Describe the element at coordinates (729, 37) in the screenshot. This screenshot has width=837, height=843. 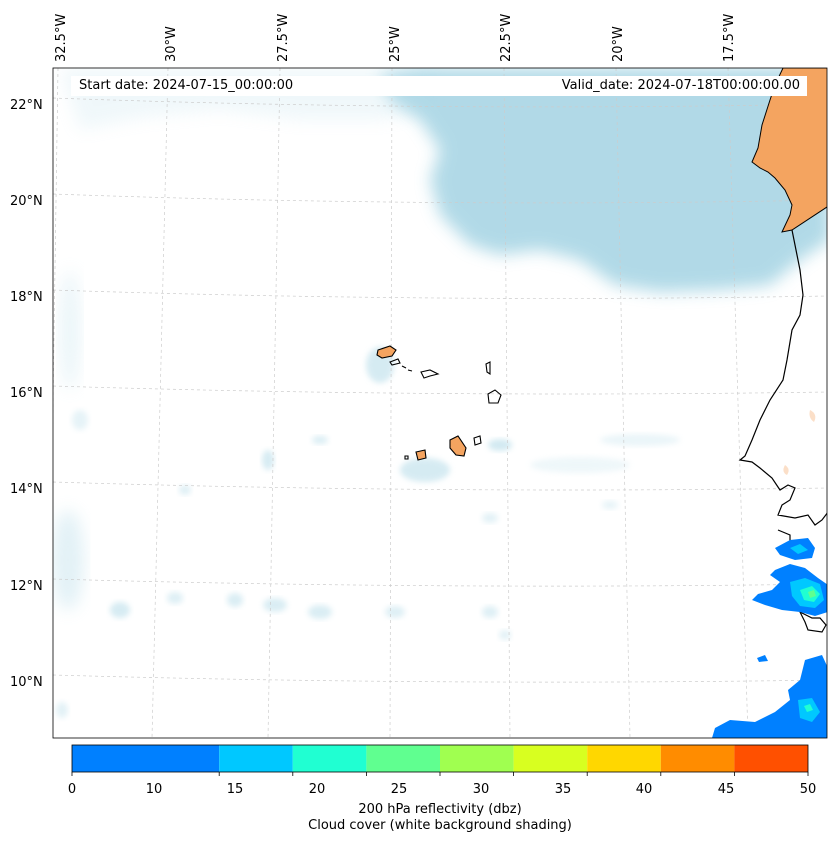
I see `lon-label-17-5w: 17.5°W` at that location.